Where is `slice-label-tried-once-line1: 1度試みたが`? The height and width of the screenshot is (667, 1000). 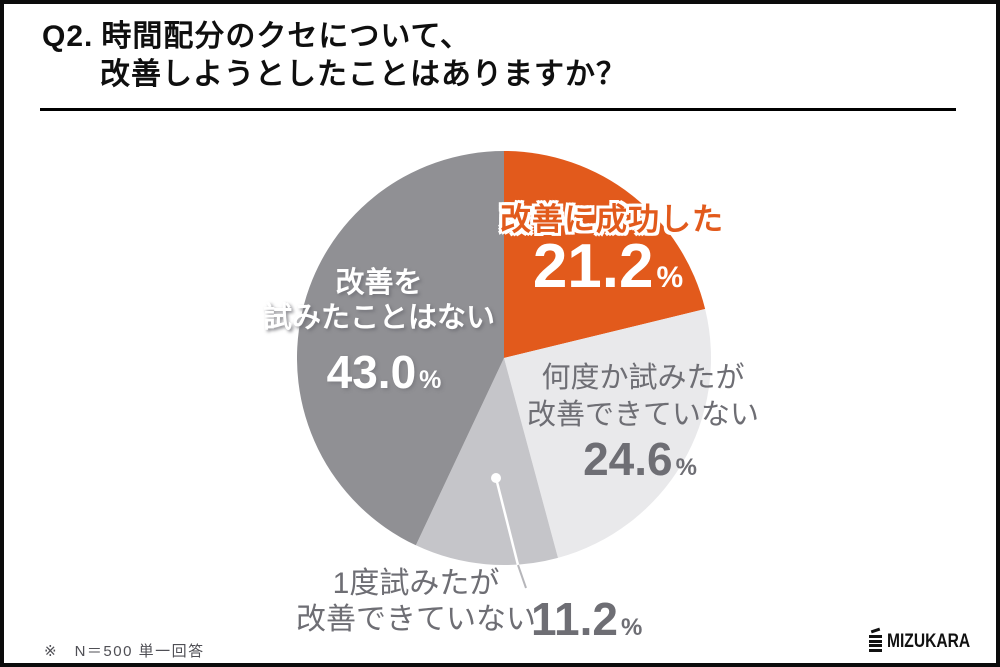
slice-label-tried-once-line1: 1度試みたが is located at coordinates (416, 583).